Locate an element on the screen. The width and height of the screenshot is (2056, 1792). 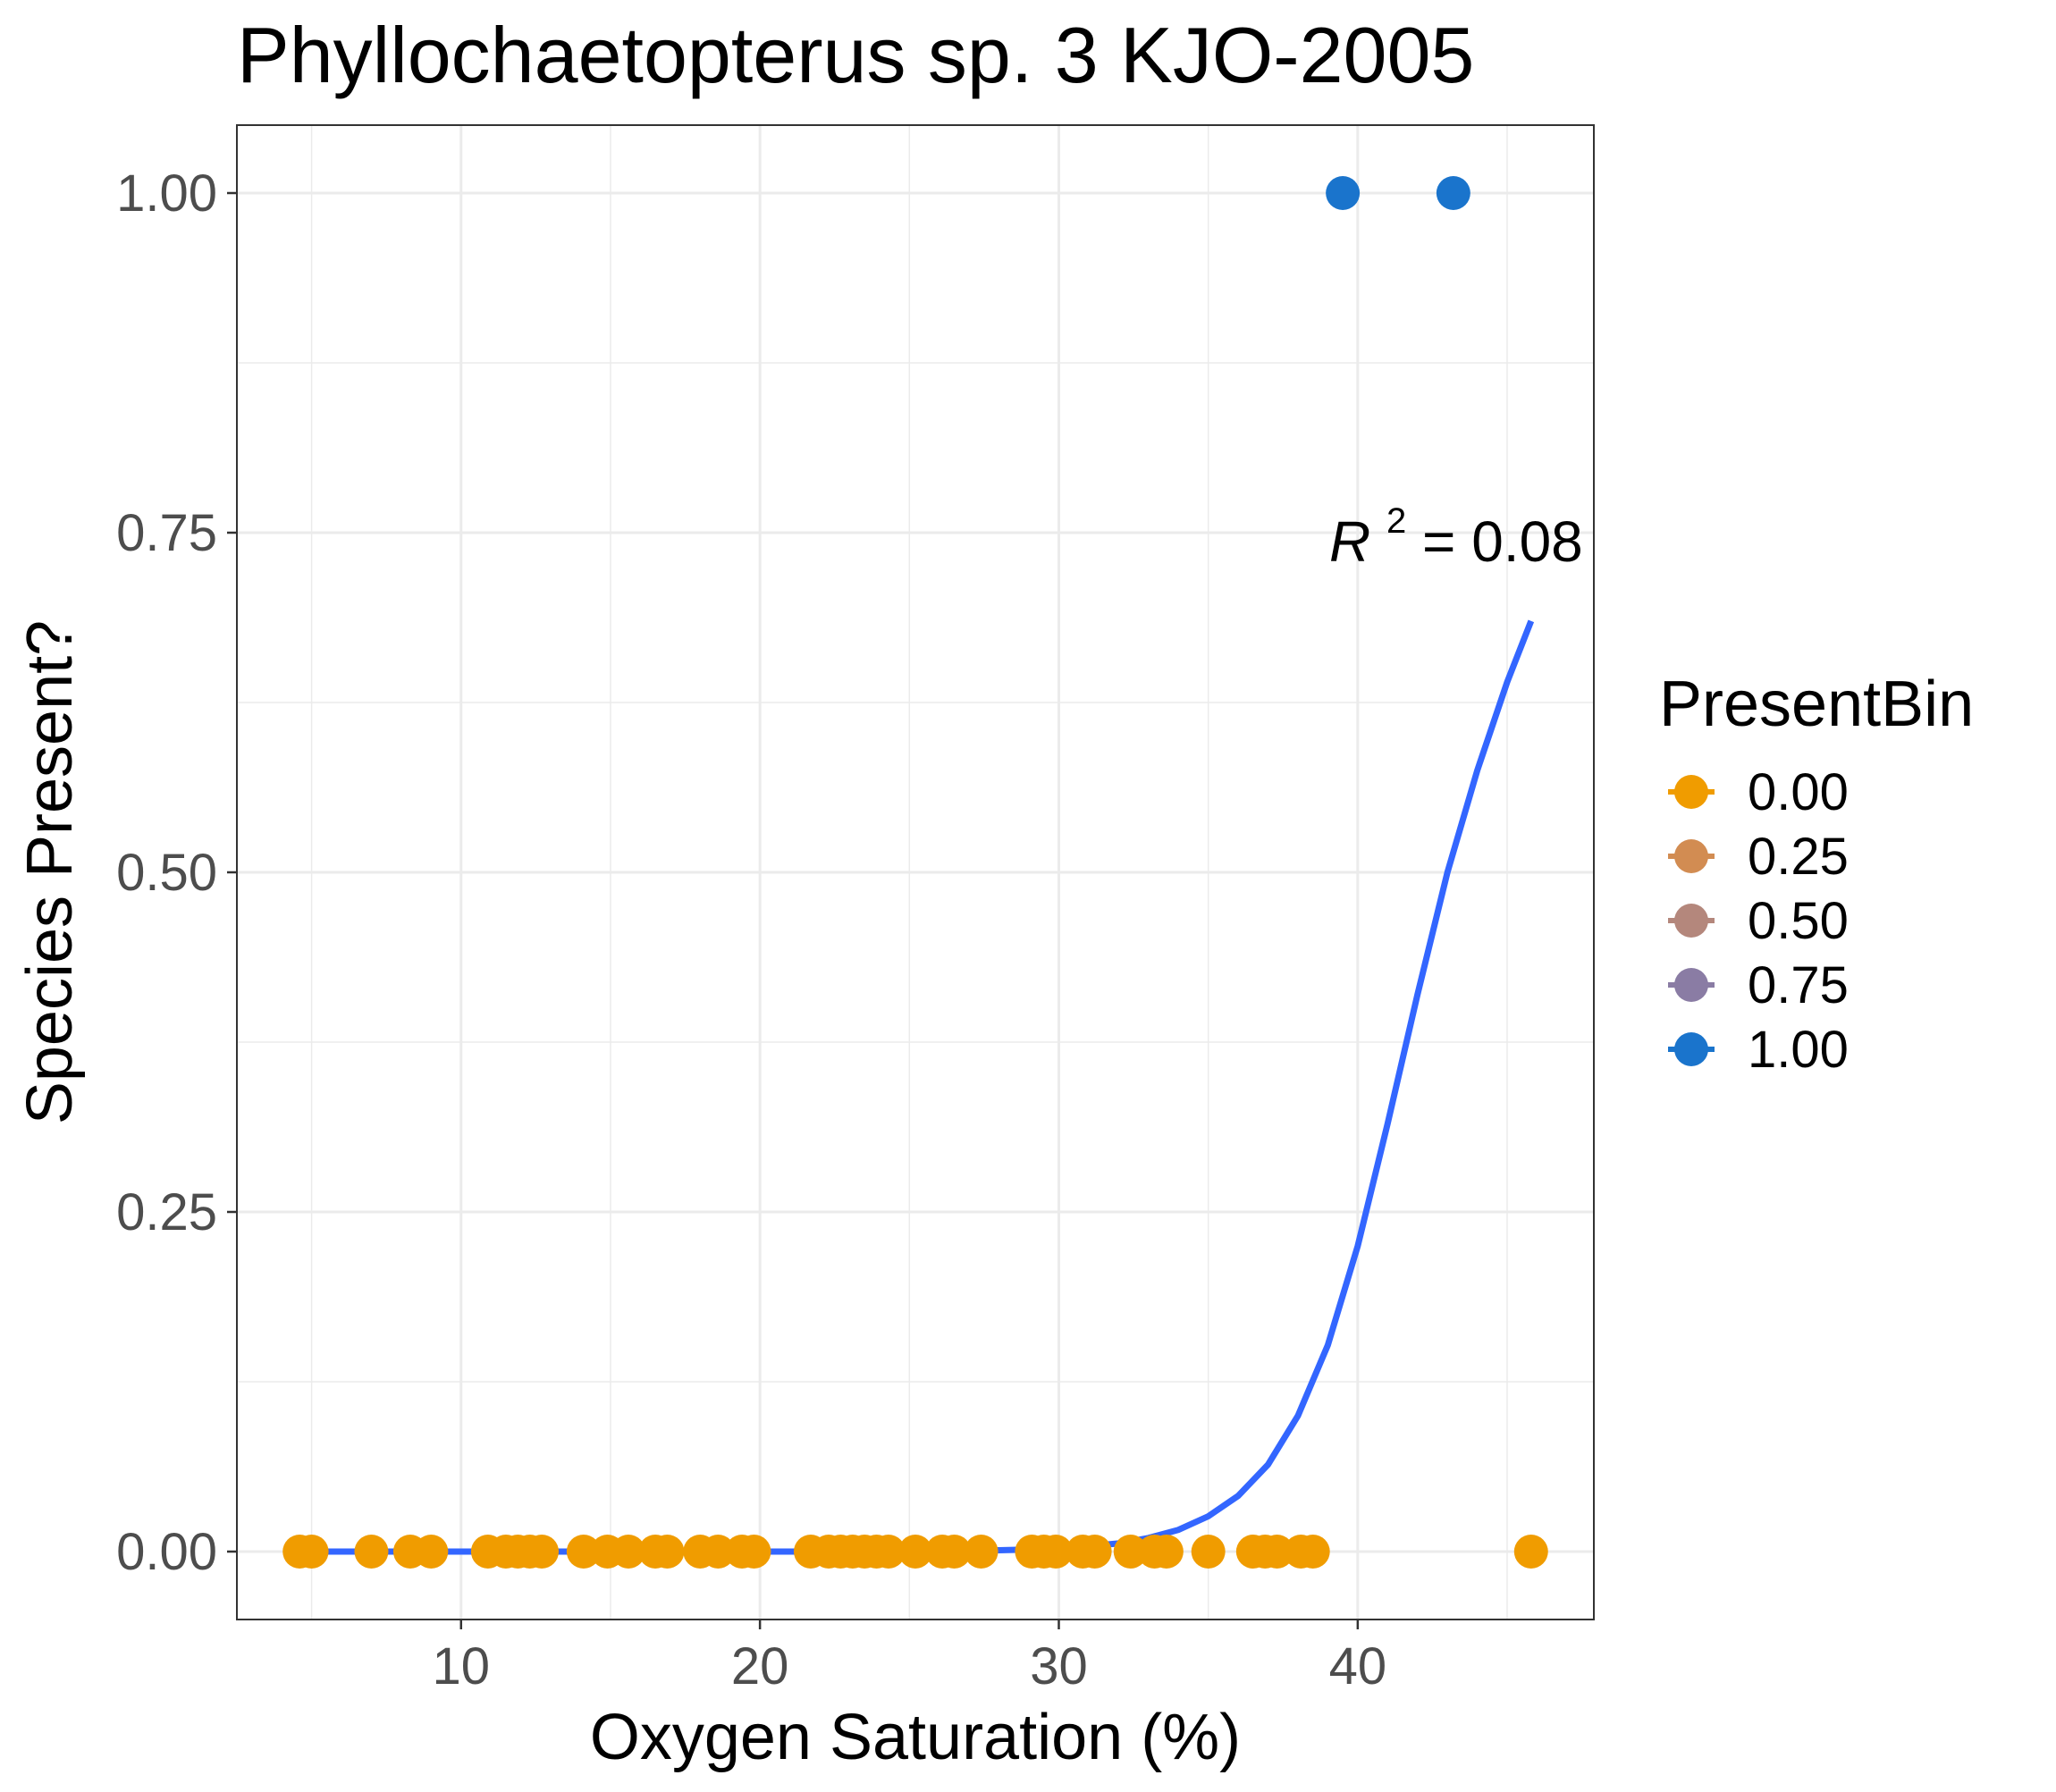
legend: 0.00 0.25 0.50 0.75 1.00 is located at coordinates (1758, 921).